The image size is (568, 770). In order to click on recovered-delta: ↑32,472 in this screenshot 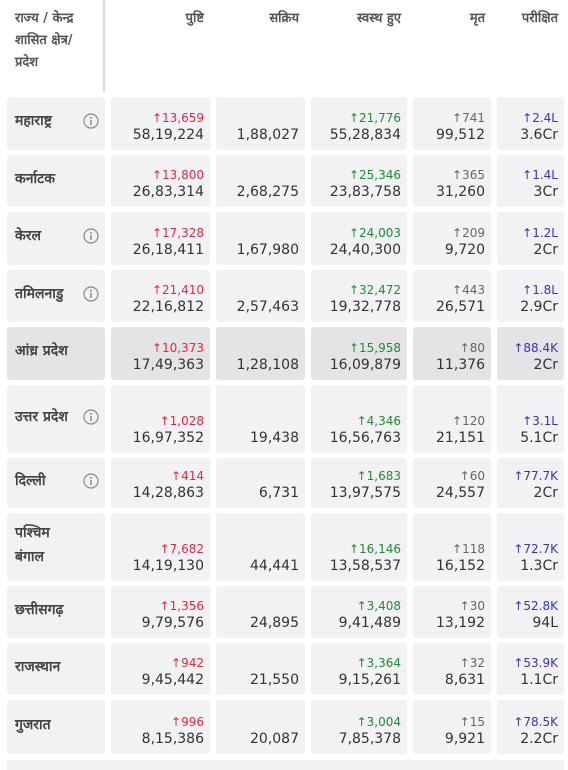, I will do `click(374, 290)`.